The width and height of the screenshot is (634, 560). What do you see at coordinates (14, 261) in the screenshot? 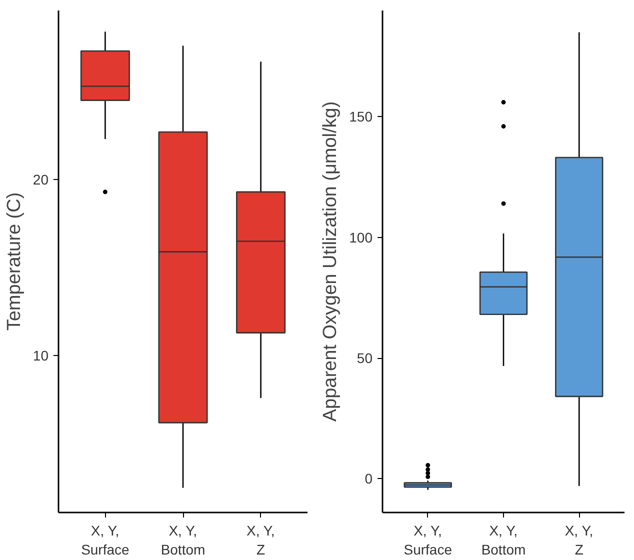
I see `y-axis-title: Temperature (C)` at bounding box center [14, 261].